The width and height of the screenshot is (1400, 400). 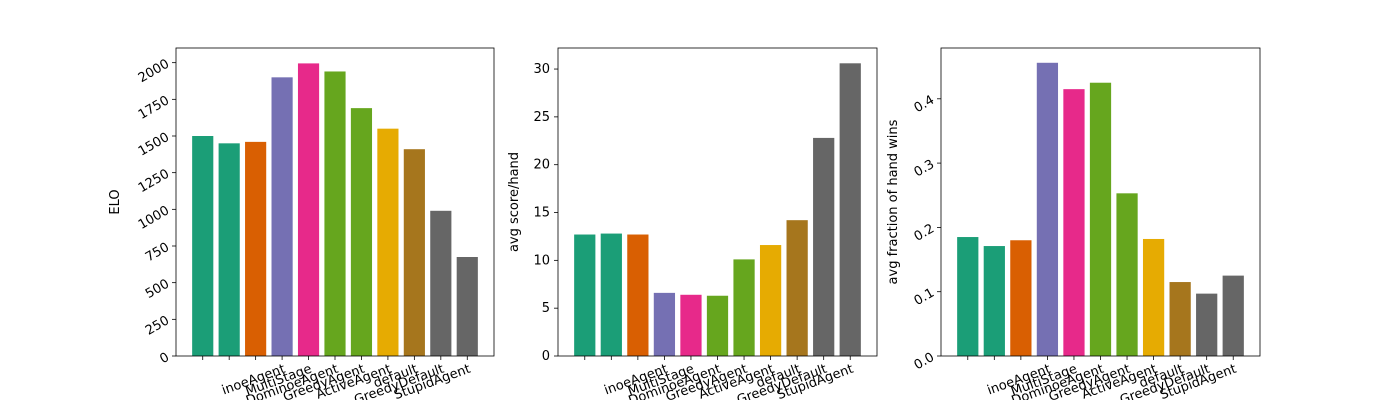 What do you see at coordinates (514, 202) in the screenshot?
I see `y-axis-label: avg score/hand` at bounding box center [514, 202].